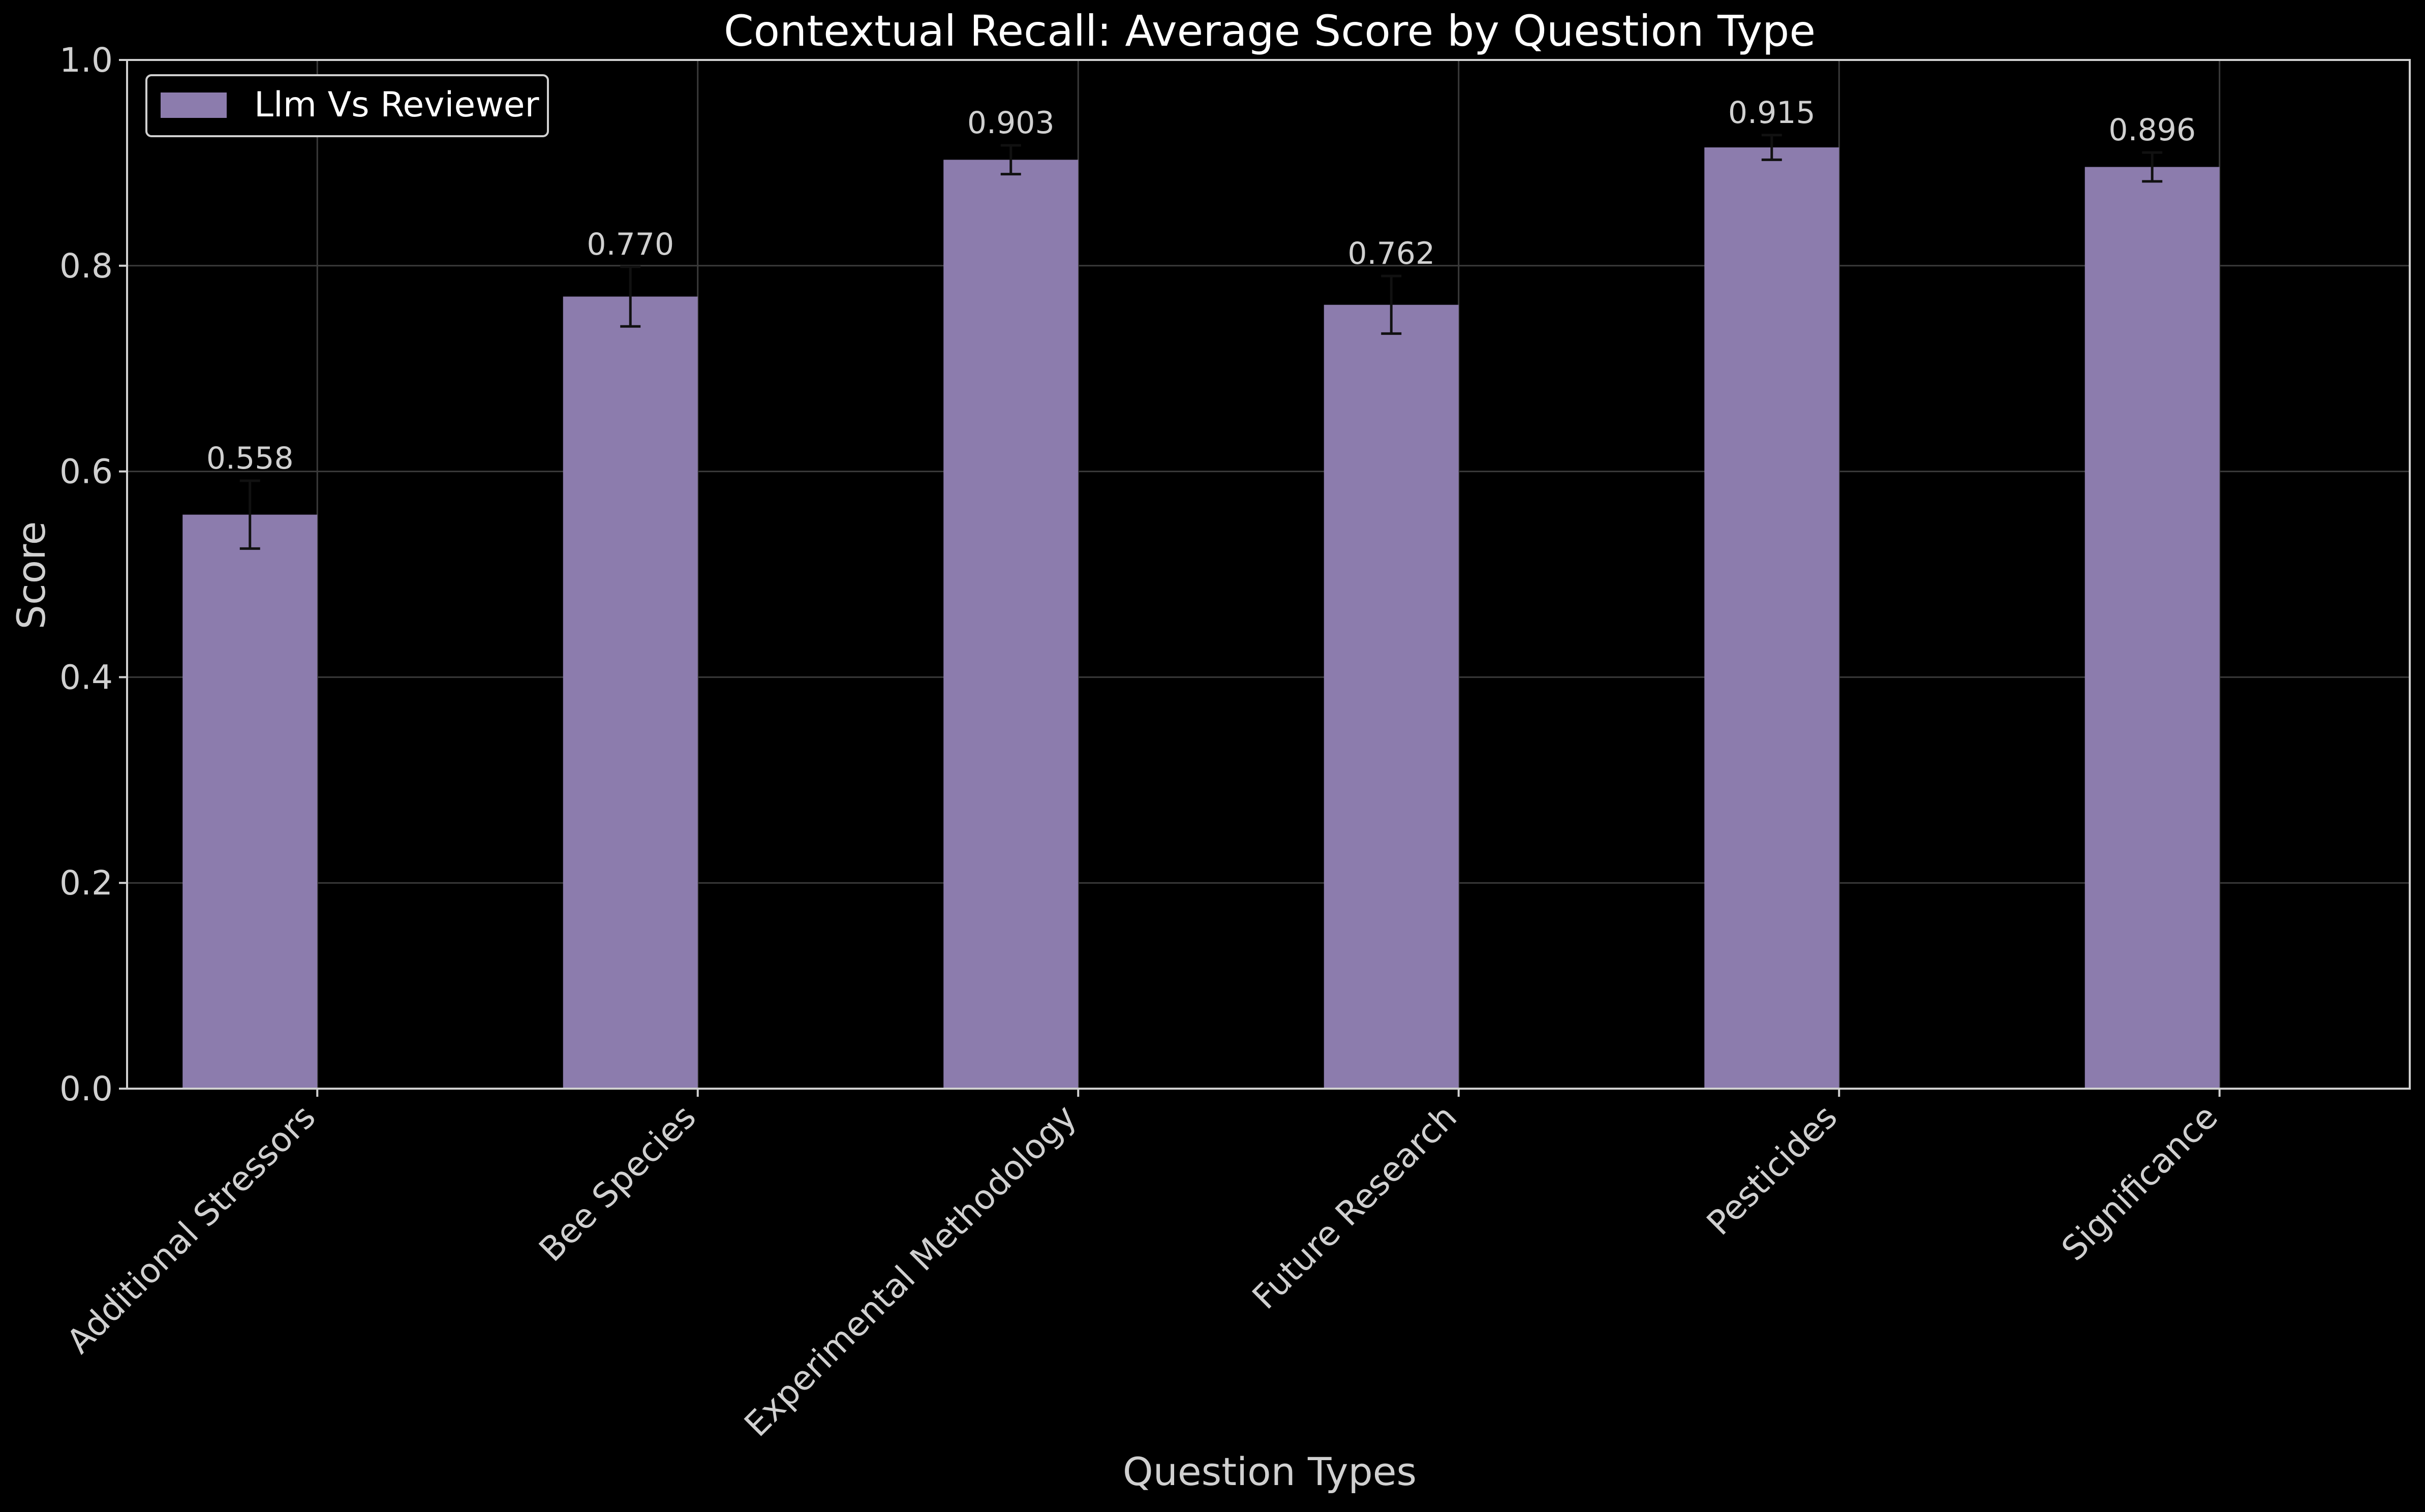  Describe the element at coordinates (630, 244) in the screenshot. I see `value-label: 0.770` at that location.